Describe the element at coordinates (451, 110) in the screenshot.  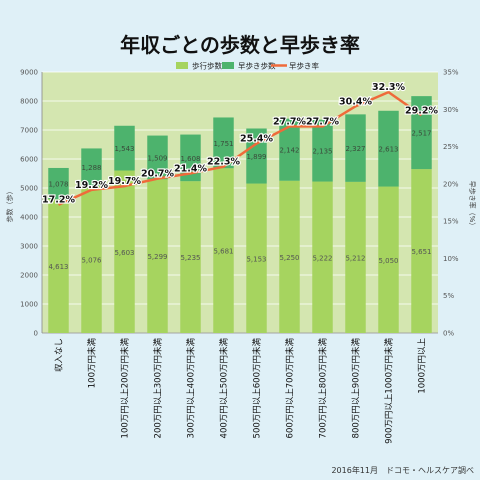
I see `y-tick-right: 30%` at that location.